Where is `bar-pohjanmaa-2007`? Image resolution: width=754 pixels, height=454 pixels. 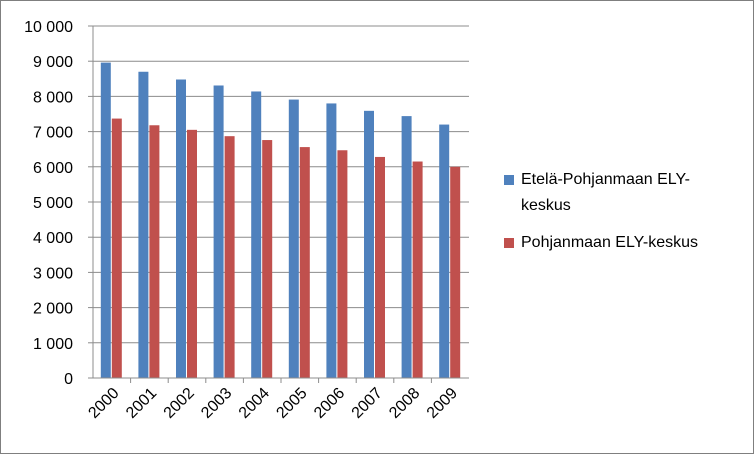 bar-pohjanmaa-2007 is located at coordinates (380, 267).